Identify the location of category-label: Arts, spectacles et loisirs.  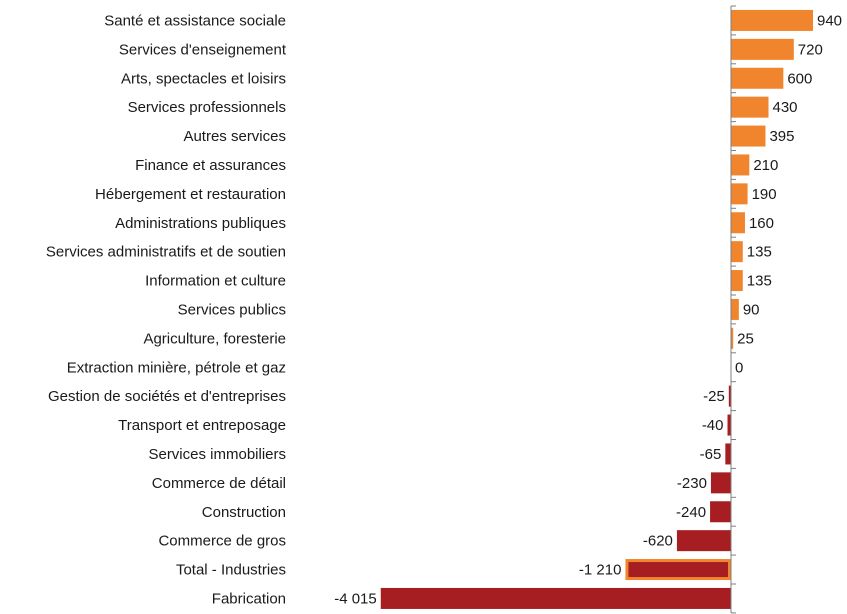
(203, 78).